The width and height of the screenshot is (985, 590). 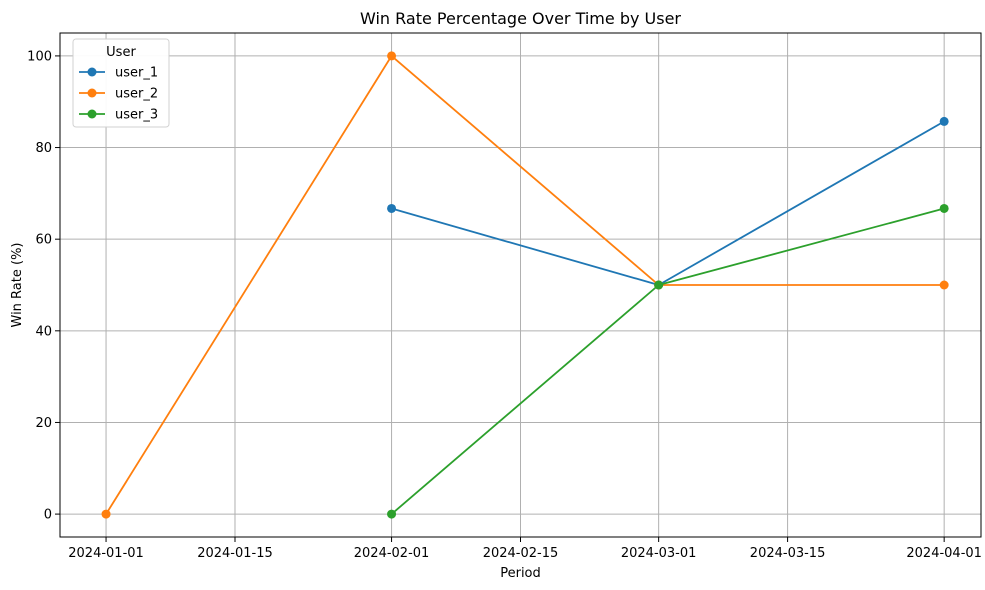 What do you see at coordinates (136, 115) in the screenshot?
I see `legend-label-user_3: user_3` at bounding box center [136, 115].